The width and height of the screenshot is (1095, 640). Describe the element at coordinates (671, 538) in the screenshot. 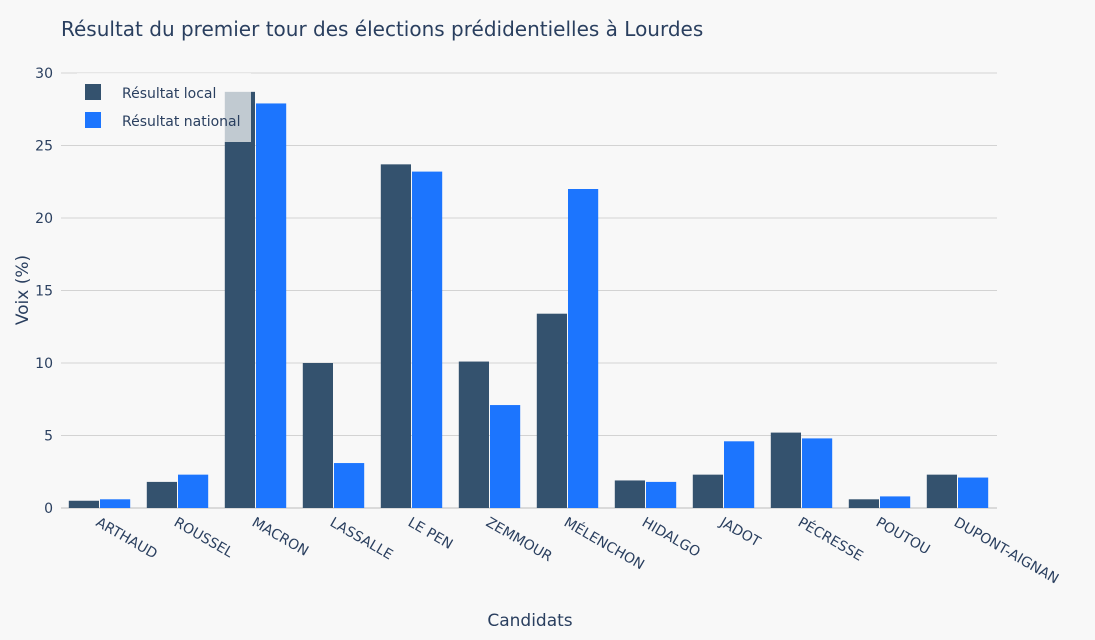

I see `x-tick-label: HIDALGO` at that location.